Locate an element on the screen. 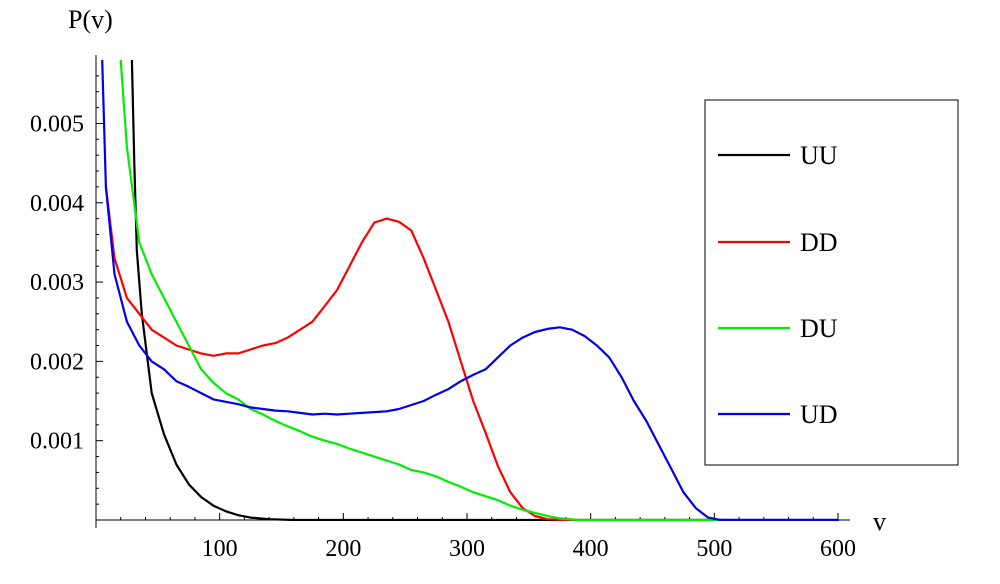 This screenshot has width=1000, height=584. y-tick-label: 0.001 is located at coordinates (57, 442).